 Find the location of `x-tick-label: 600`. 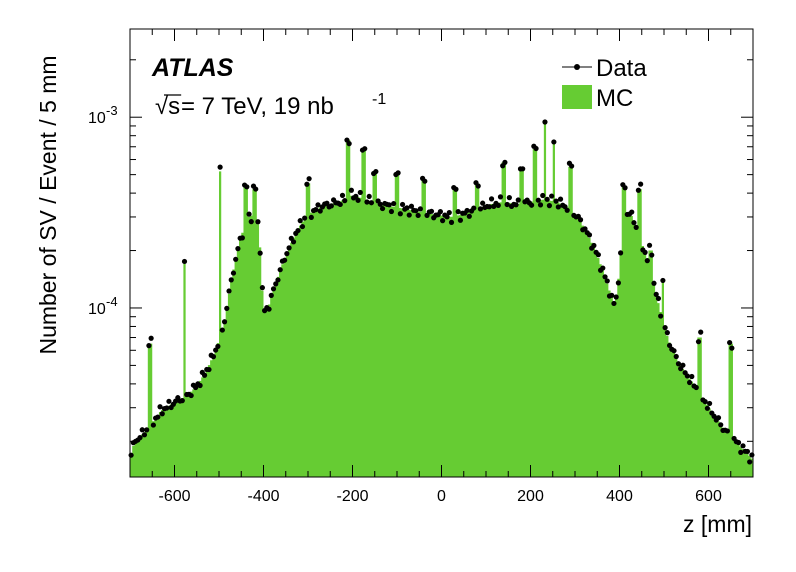

x-tick-label: 600 is located at coordinates (708, 496).